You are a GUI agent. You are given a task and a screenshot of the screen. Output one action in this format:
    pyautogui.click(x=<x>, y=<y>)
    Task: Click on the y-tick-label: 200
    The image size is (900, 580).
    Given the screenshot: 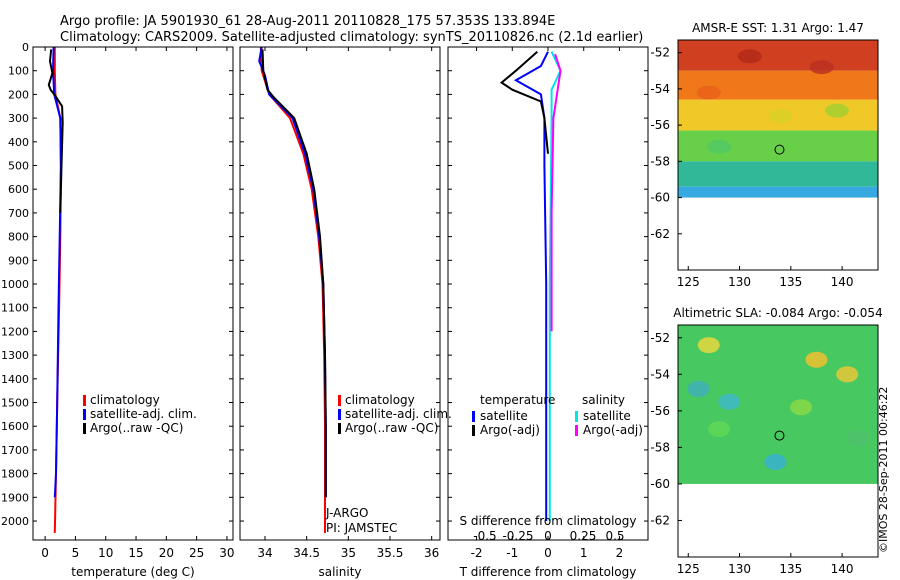 What is the action you would take?
    pyautogui.click(x=18, y=94)
    